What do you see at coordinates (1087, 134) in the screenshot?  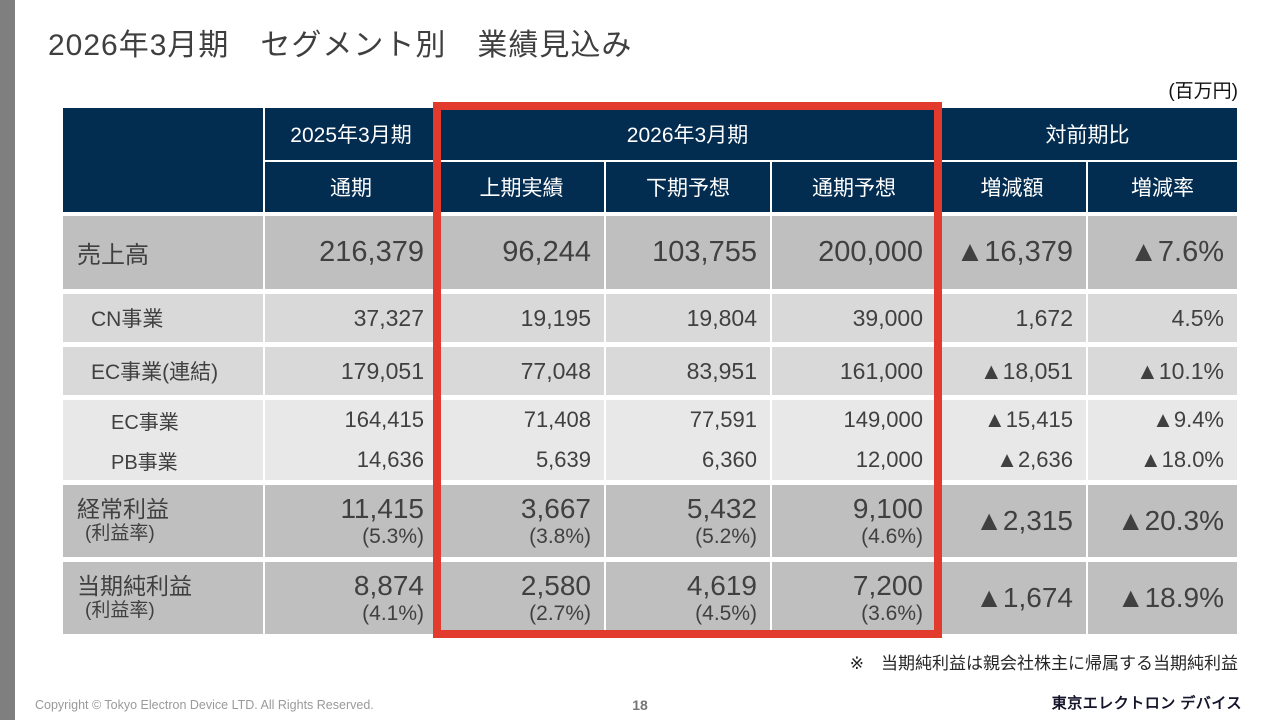 I see `header-group-yoy: 対前期比` at bounding box center [1087, 134].